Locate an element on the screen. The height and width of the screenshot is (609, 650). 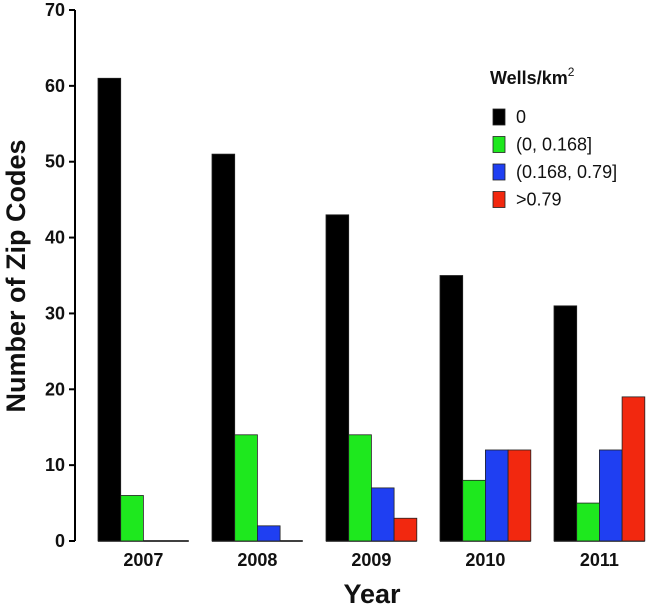
y-tick-label: 60 is located at coordinates (55, 86).